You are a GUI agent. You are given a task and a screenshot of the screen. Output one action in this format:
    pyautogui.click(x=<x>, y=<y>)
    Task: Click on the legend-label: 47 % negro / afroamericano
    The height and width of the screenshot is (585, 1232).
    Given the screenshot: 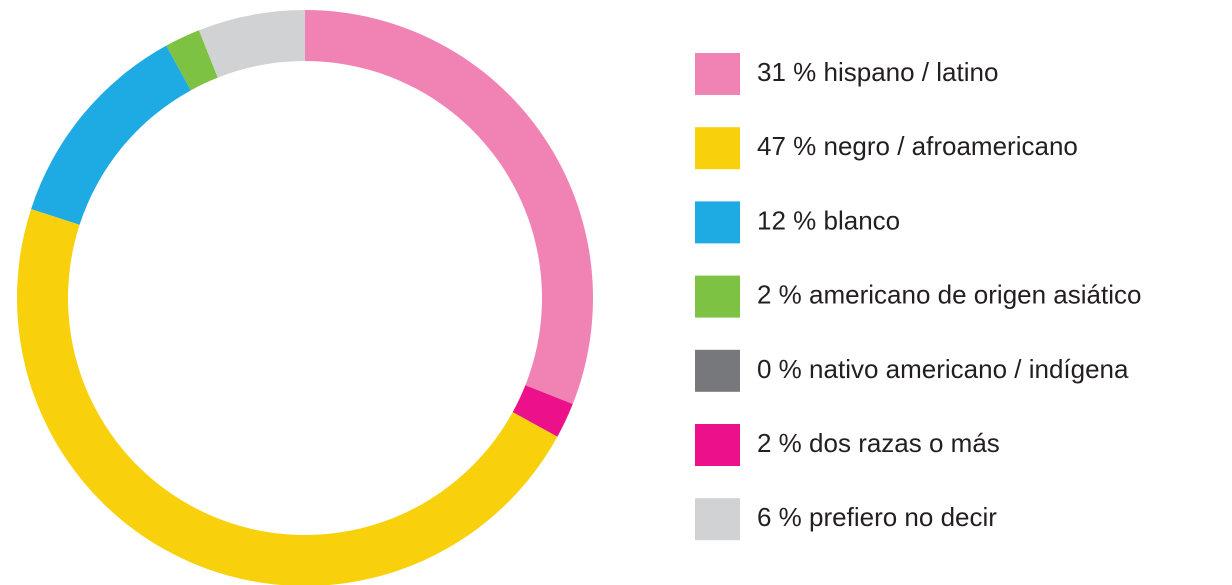 What is the action you would take?
    pyautogui.click(x=917, y=146)
    